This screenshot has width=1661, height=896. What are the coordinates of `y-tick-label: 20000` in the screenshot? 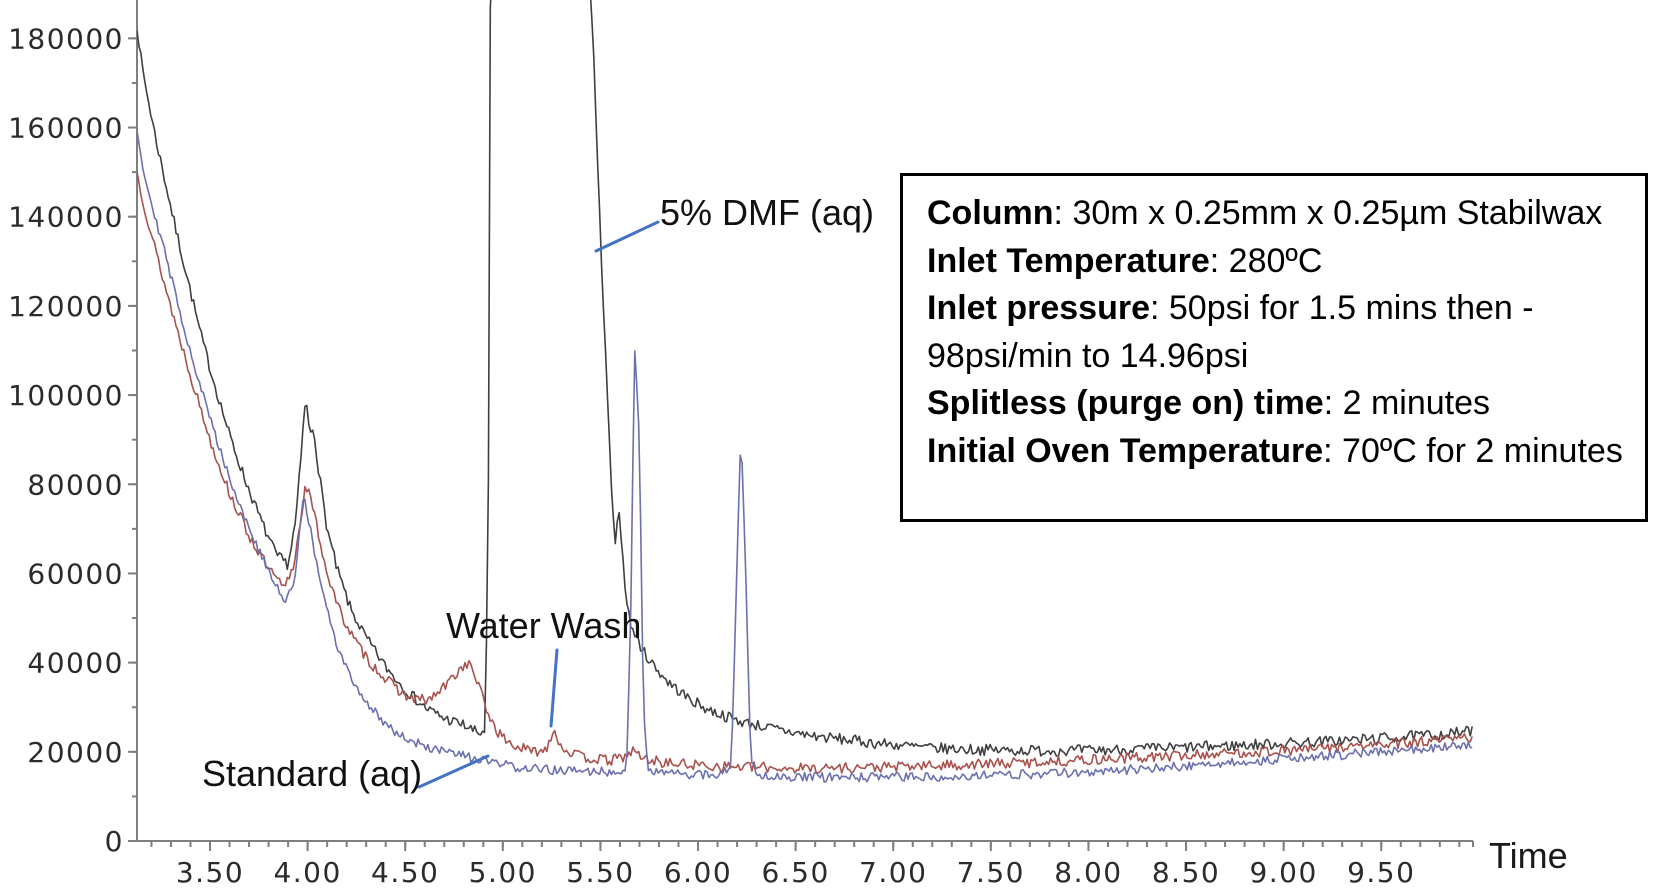 It's located at (75, 752).